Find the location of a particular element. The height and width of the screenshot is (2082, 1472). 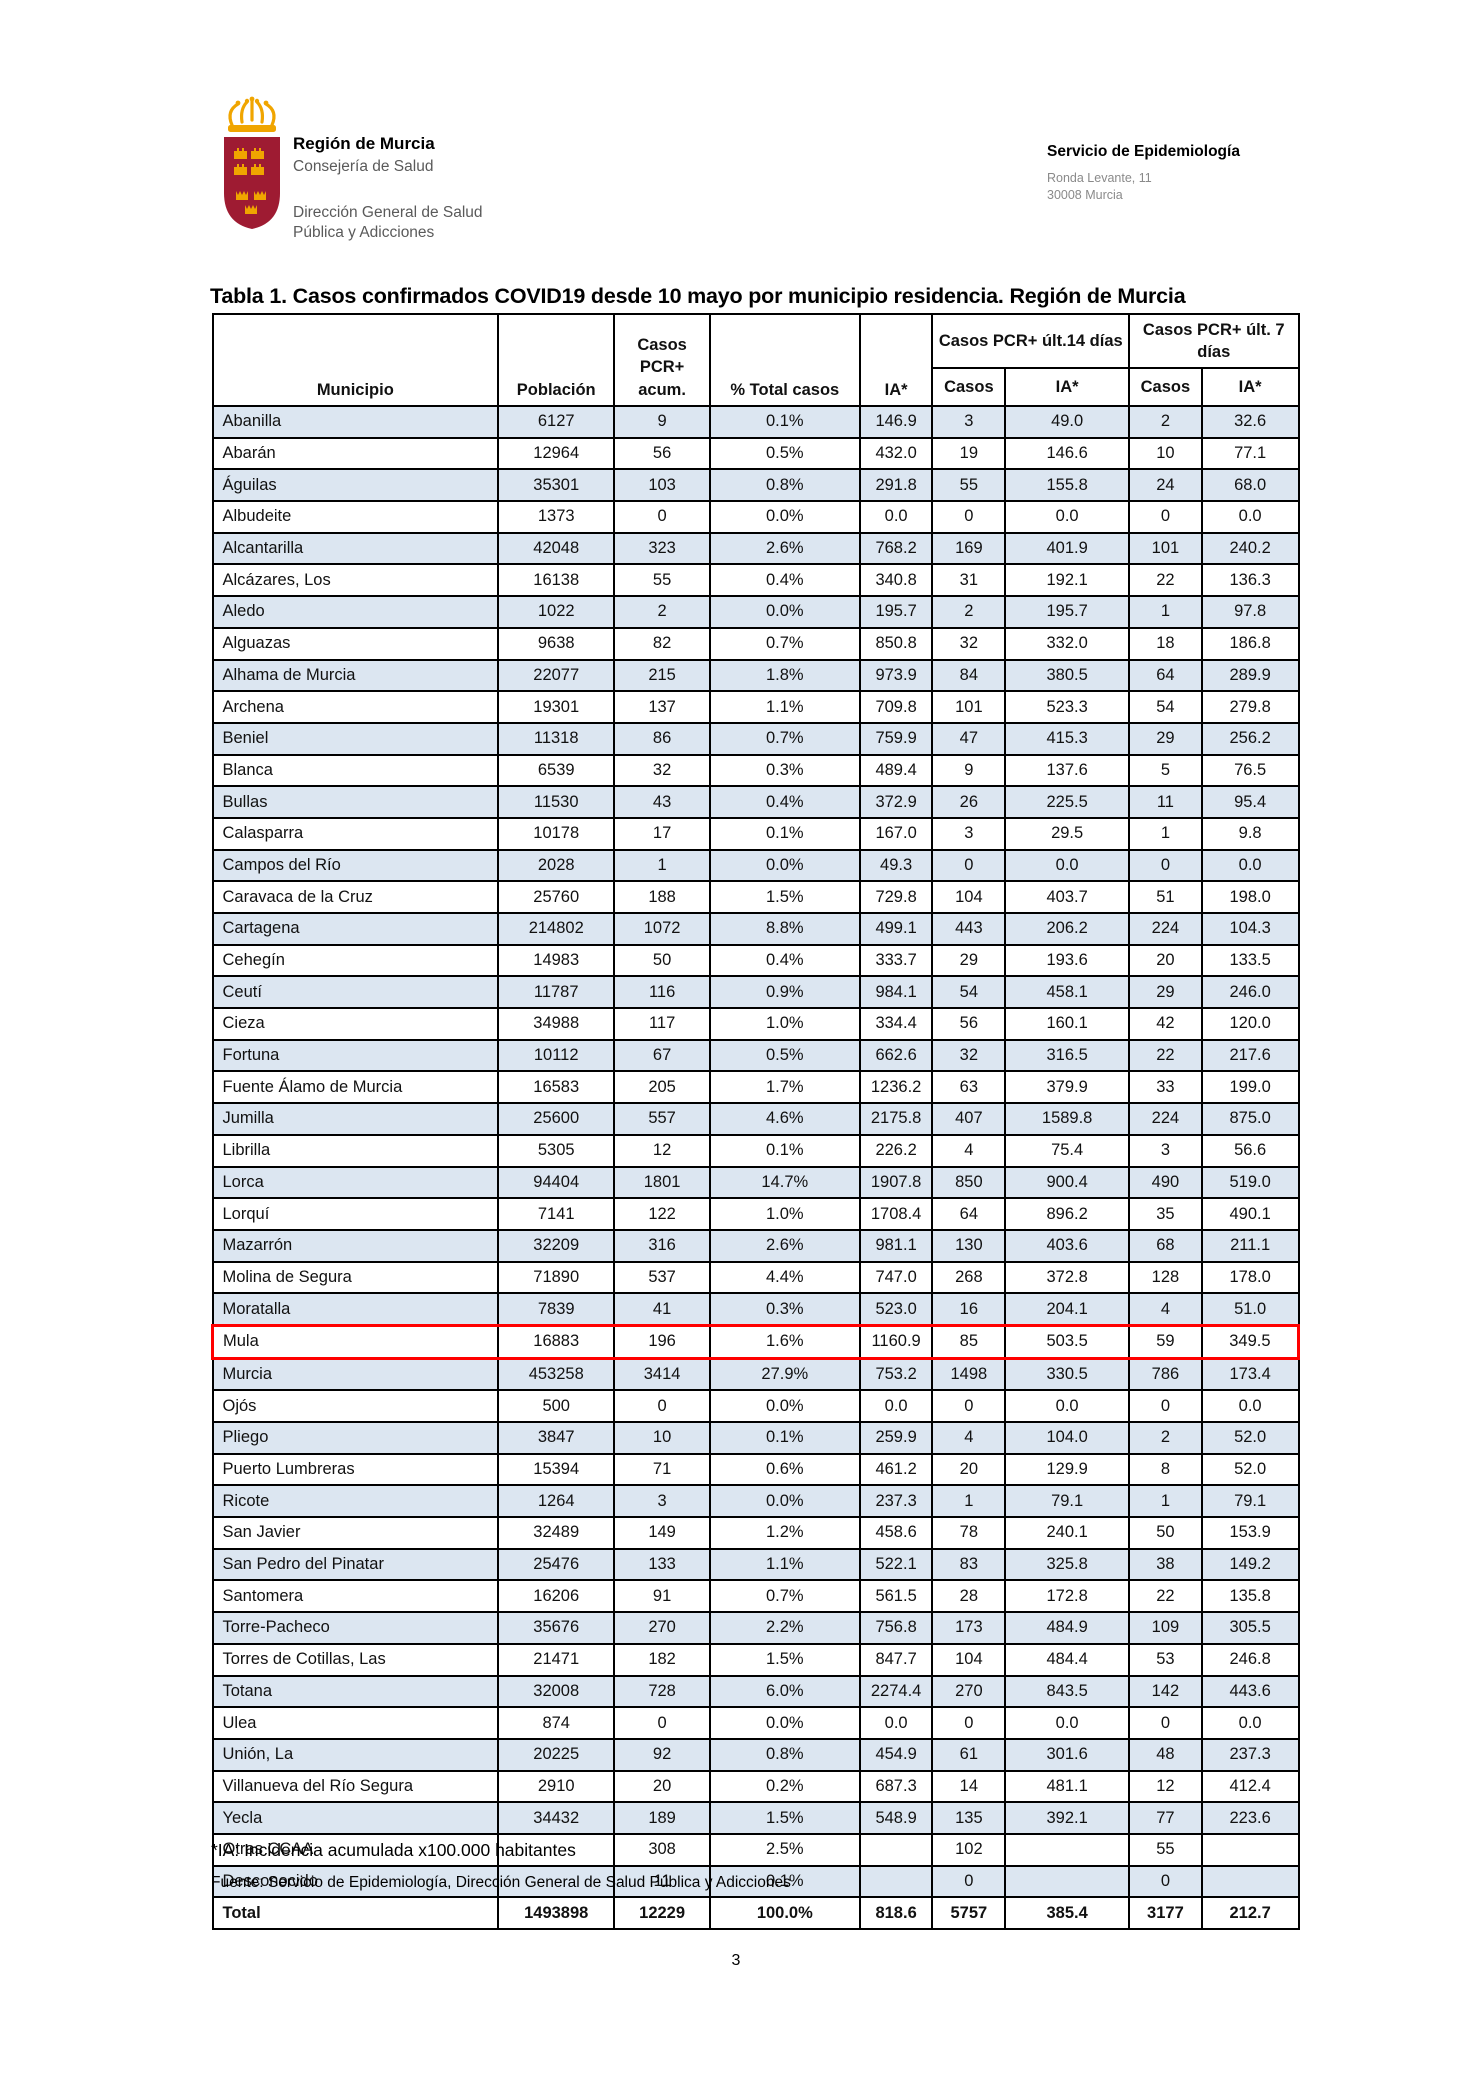

cell-municipio: Archena is located at coordinates (355, 707).